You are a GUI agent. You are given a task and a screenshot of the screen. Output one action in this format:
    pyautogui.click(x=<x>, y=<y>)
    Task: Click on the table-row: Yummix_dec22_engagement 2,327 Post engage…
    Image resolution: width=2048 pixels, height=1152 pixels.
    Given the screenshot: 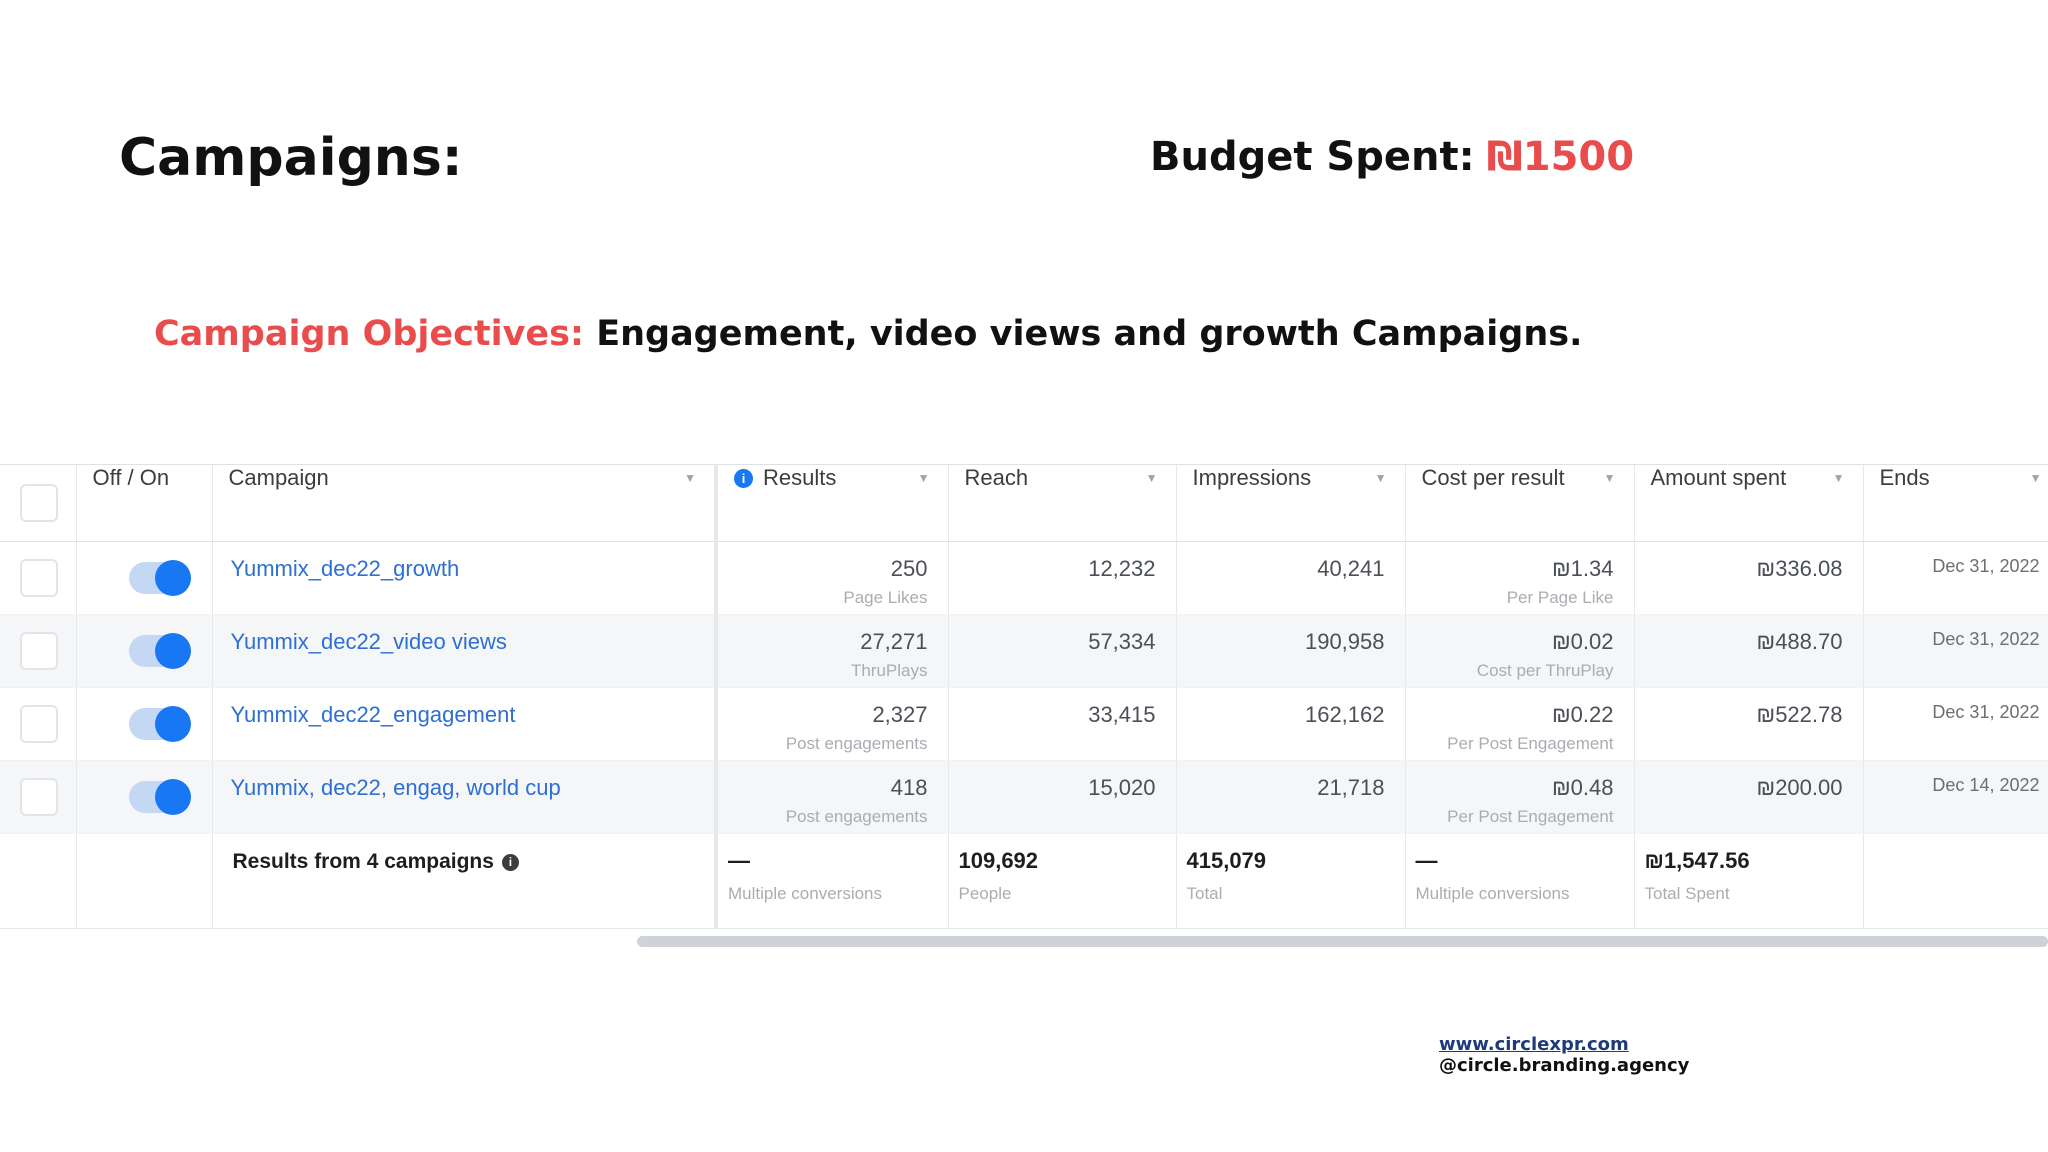 What is the action you would take?
    pyautogui.click(x=1024, y=724)
    